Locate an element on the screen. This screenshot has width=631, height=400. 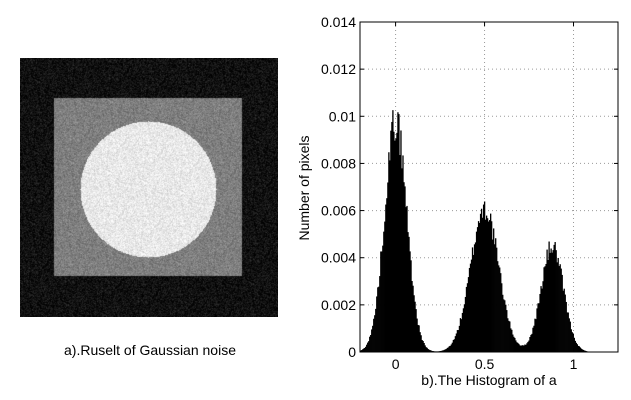
y-tick-label: 0.01 is located at coordinates (342, 116).